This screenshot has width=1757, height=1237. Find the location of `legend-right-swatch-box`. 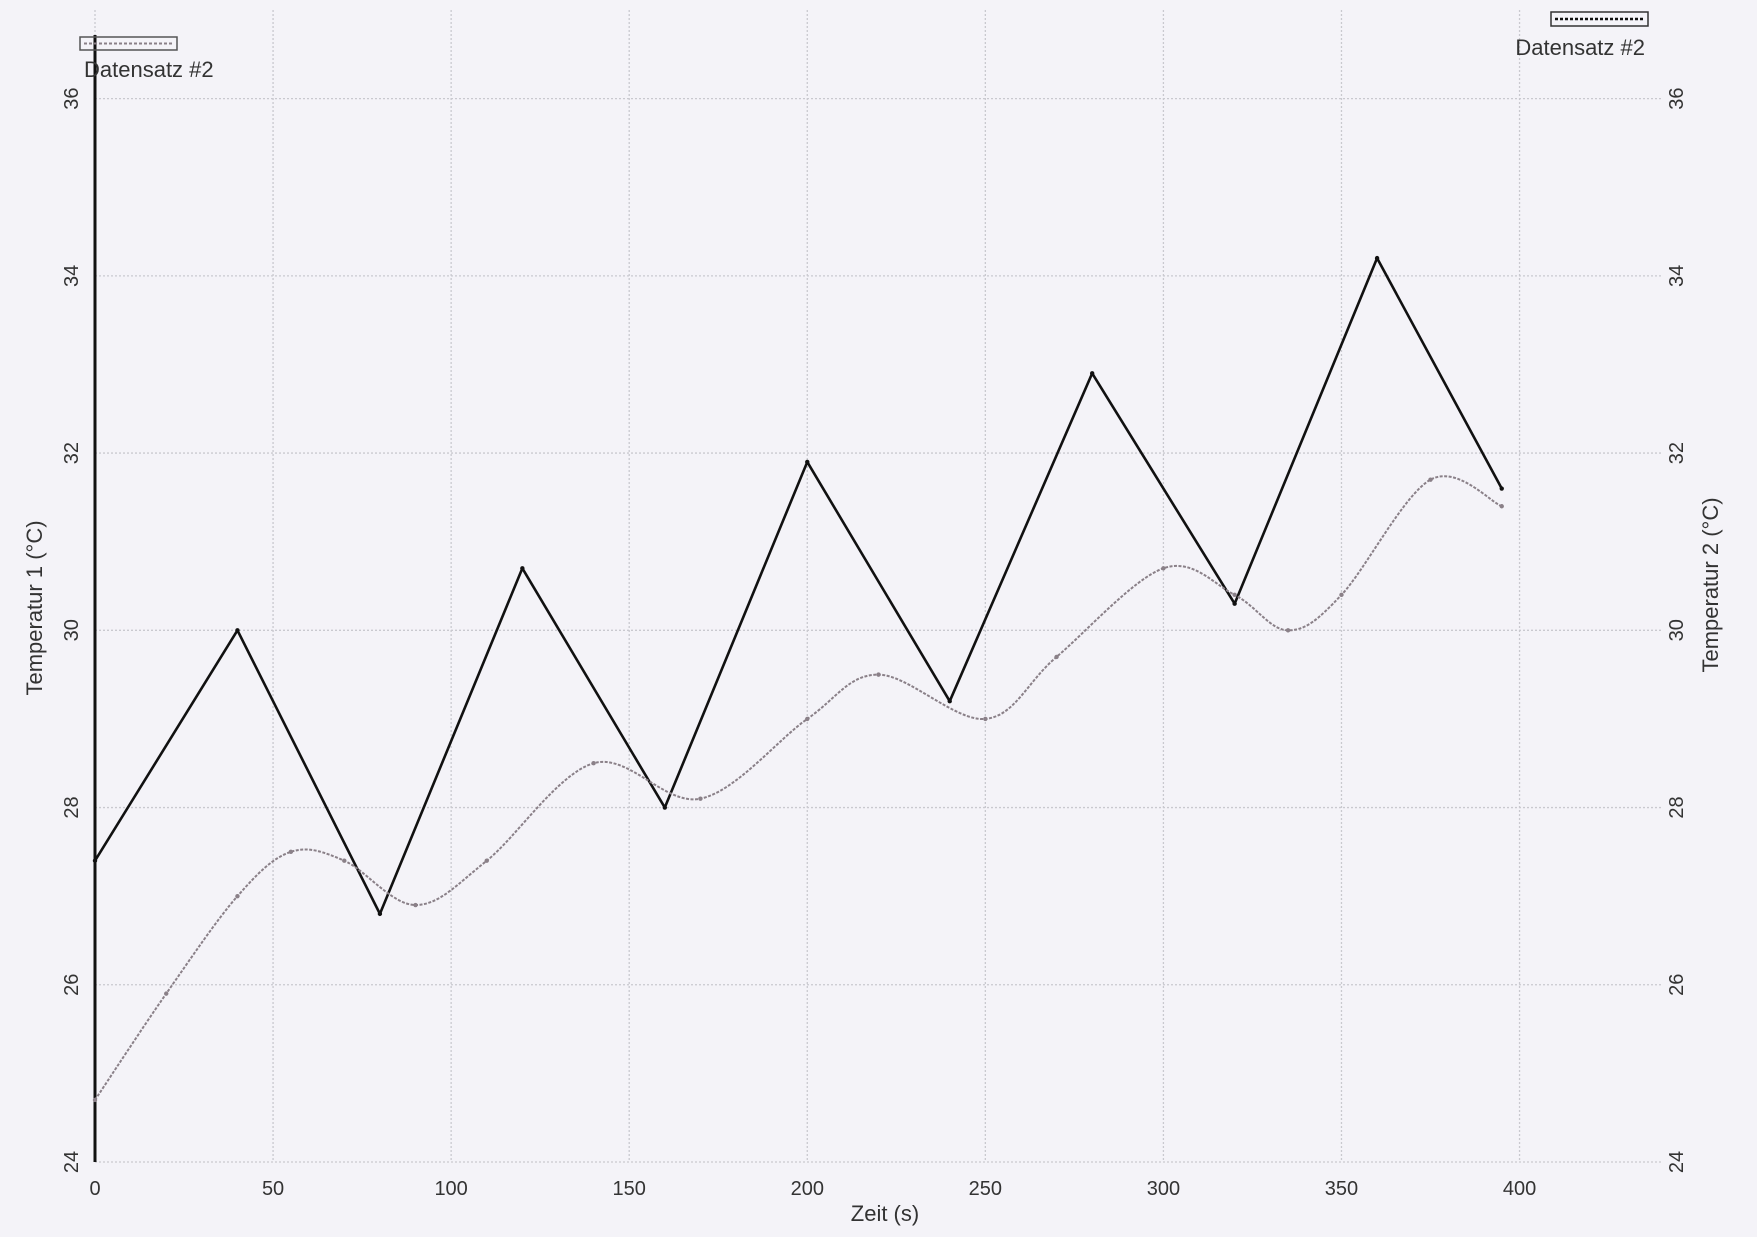

legend-right-swatch-box is located at coordinates (1599, 19).